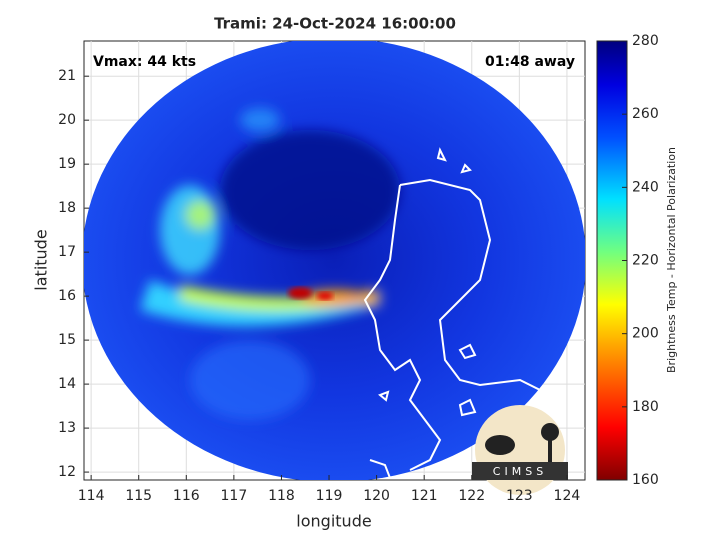 The height and width of the screenshot is (544, 720). What do you see at coordinates (186, 496) in the screenshot?
I see `x-tick-label: 116` at bounding box center [186, 496].